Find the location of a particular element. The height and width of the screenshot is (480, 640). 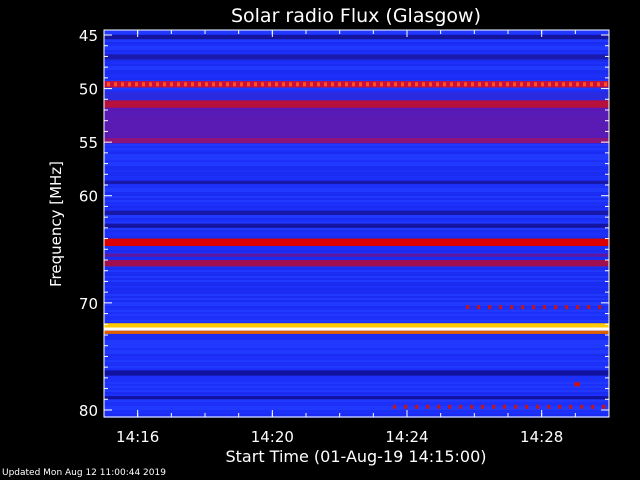

y-tick-label: 55 is located at coordinates (88, 143).